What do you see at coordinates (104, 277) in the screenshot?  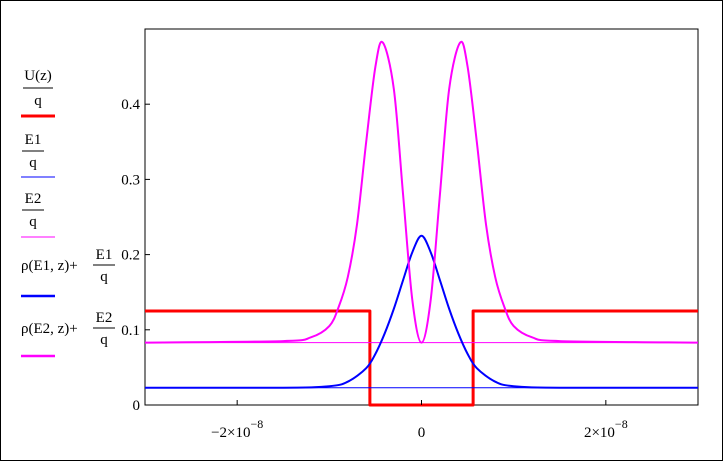 I see `legend-rho-e1-frac-den: q` at bounding box center [104, 277].